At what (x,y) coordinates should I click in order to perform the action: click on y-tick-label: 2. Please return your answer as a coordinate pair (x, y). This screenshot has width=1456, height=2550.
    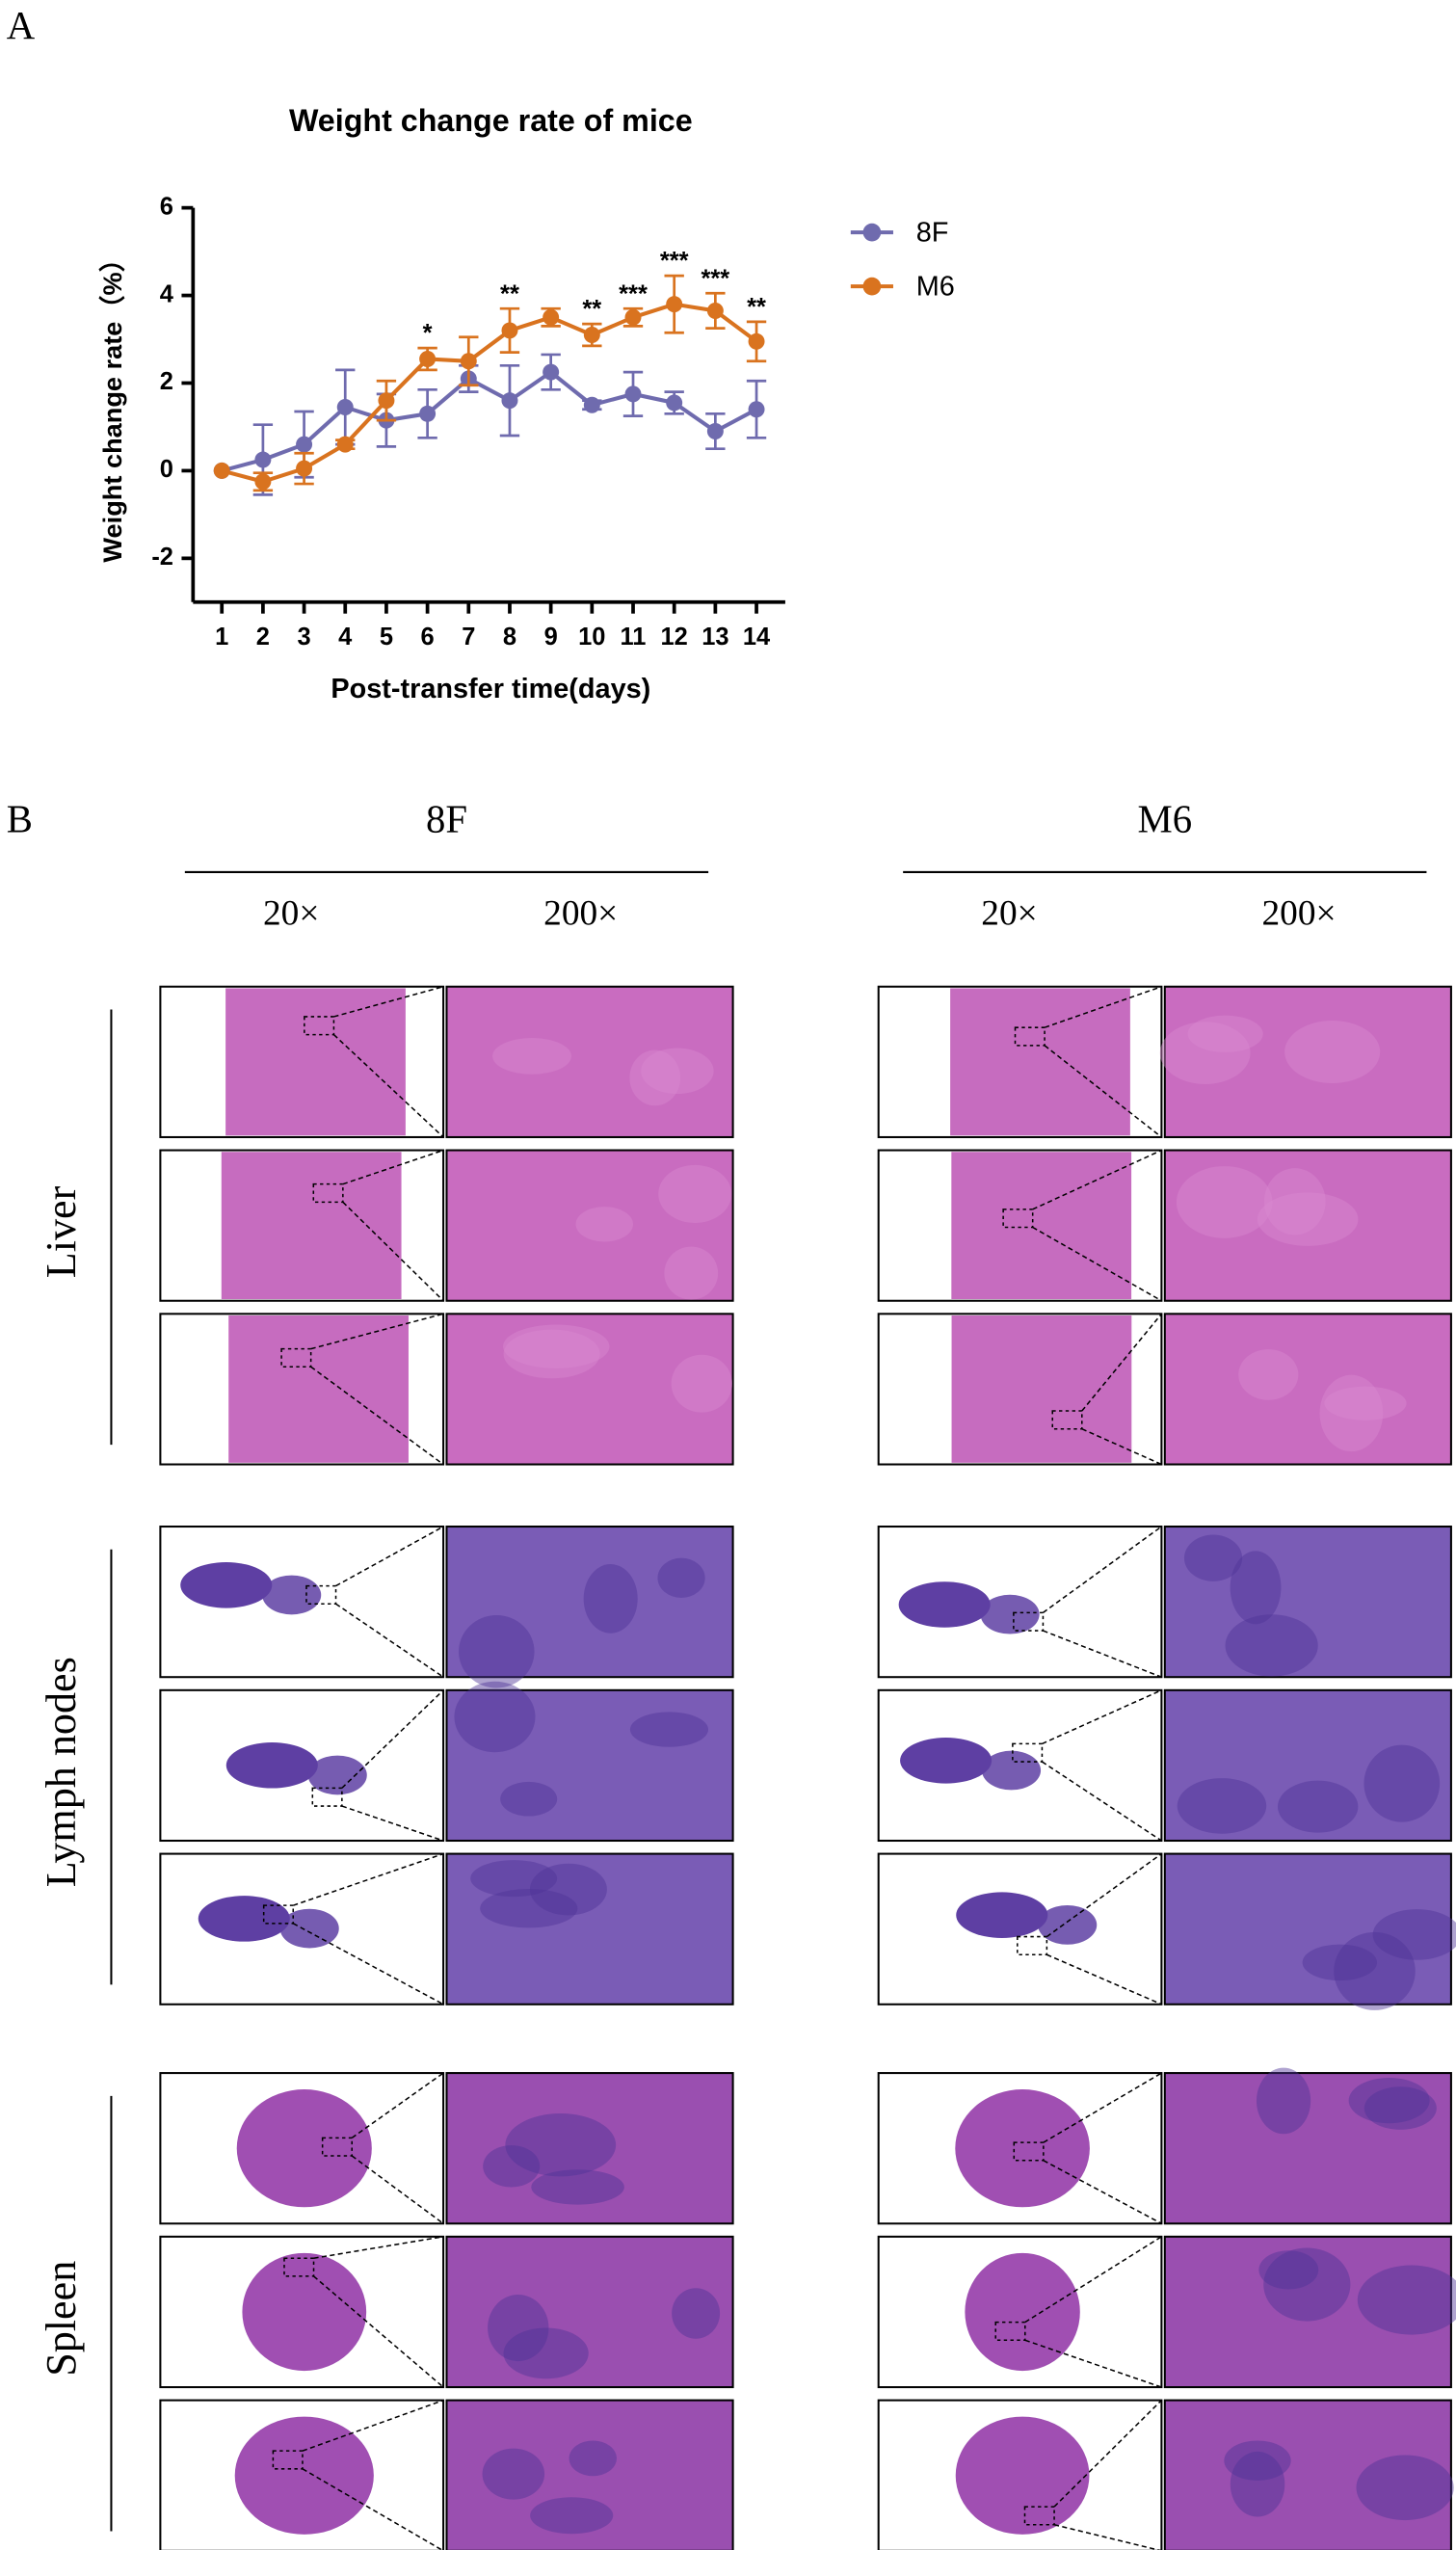
    Looking at the image, I should click on (167, 381).